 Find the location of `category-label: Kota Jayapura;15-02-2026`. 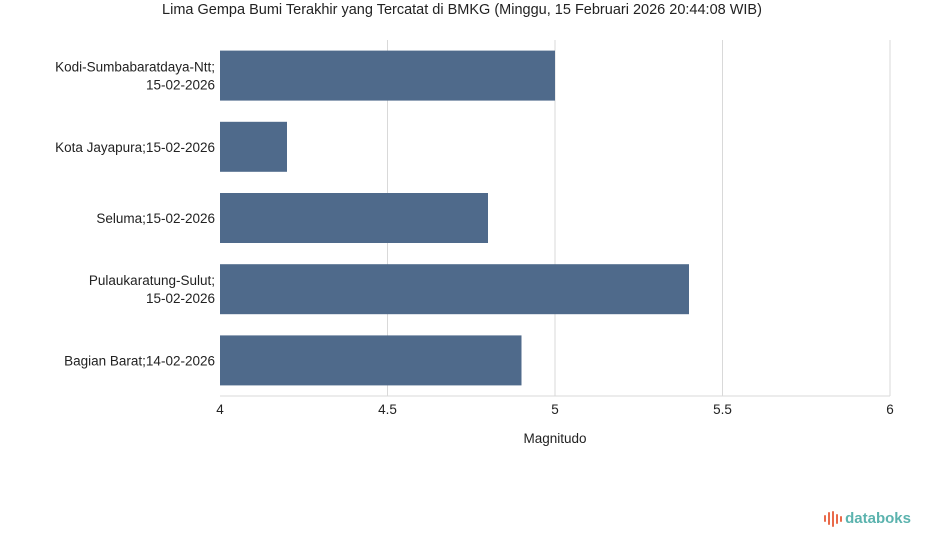

category-label: Kota Jayapura;15-02-2026 is located at coordinates (135, 147).